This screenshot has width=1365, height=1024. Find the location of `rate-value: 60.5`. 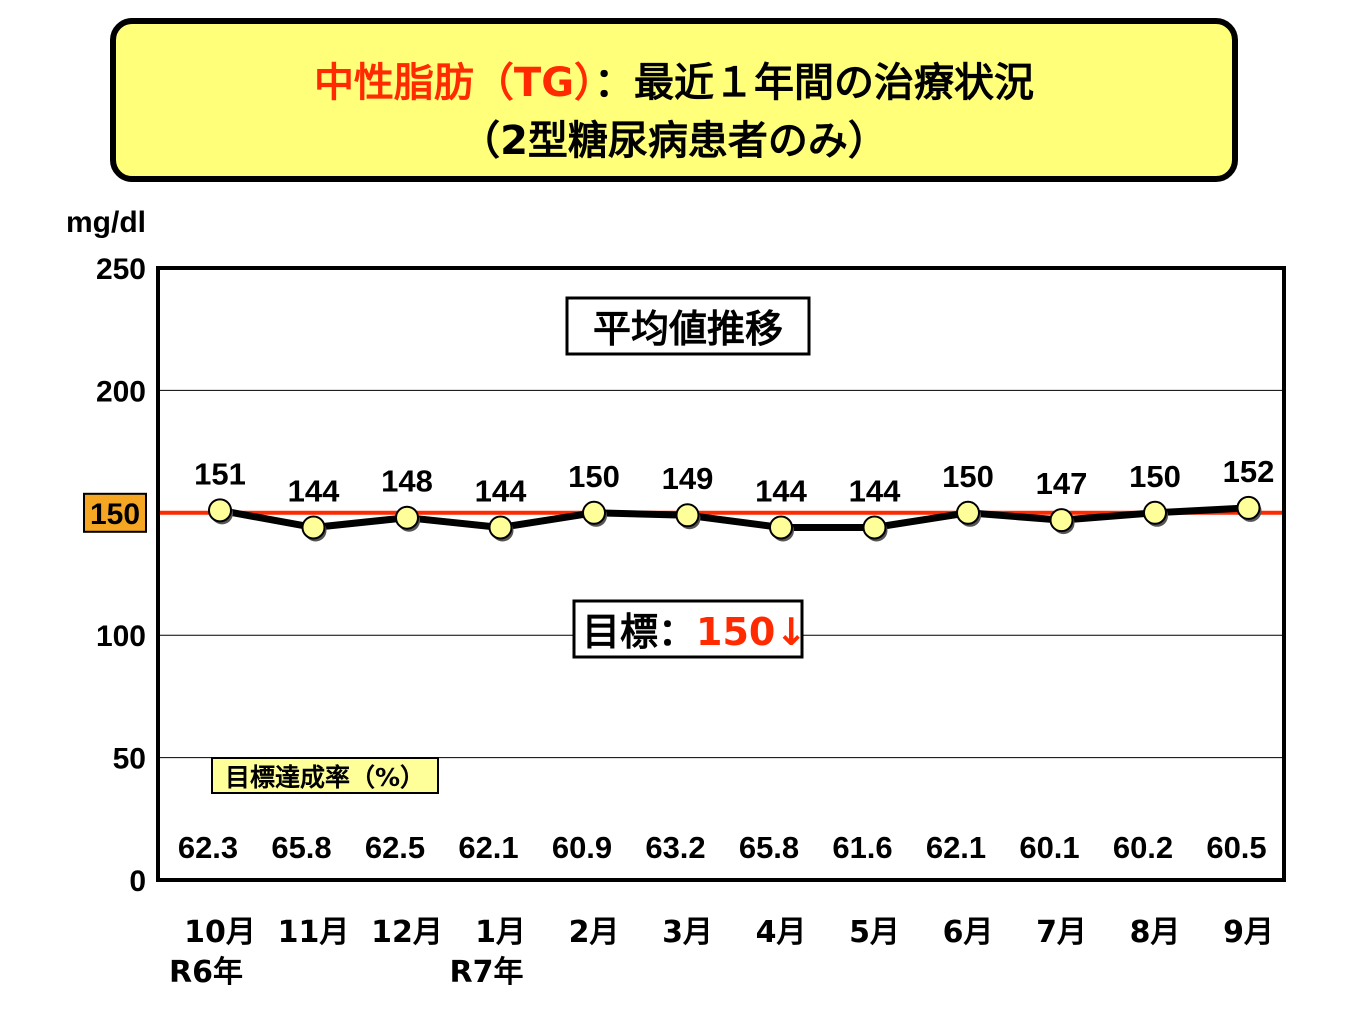

rate-value: 60.5 is located at coordinates (1236, 847).